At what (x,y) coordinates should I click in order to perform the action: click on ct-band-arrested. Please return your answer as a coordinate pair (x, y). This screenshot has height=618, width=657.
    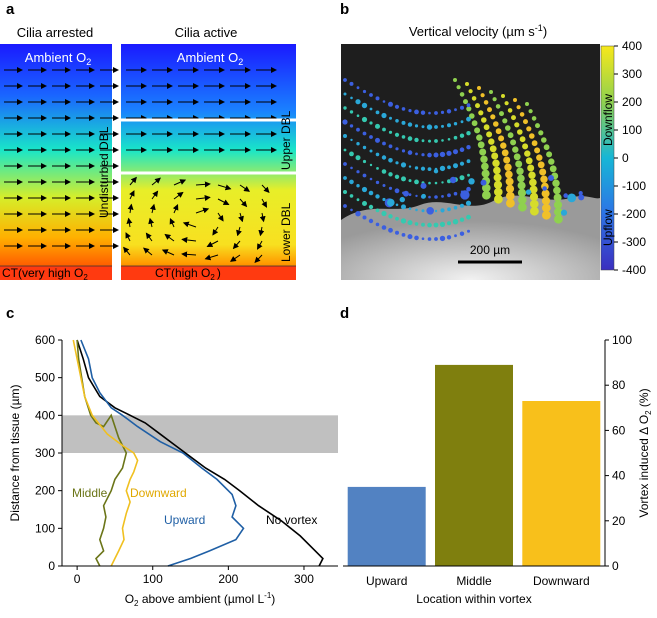
    Looking at the image, I should click on (56, 273).